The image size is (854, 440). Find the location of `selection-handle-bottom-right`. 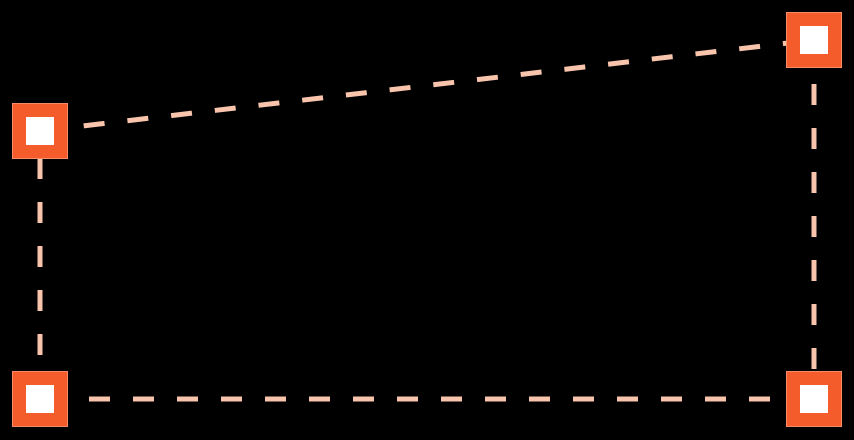

selection-handle-bottom-right is located at coordinates (814, 399).